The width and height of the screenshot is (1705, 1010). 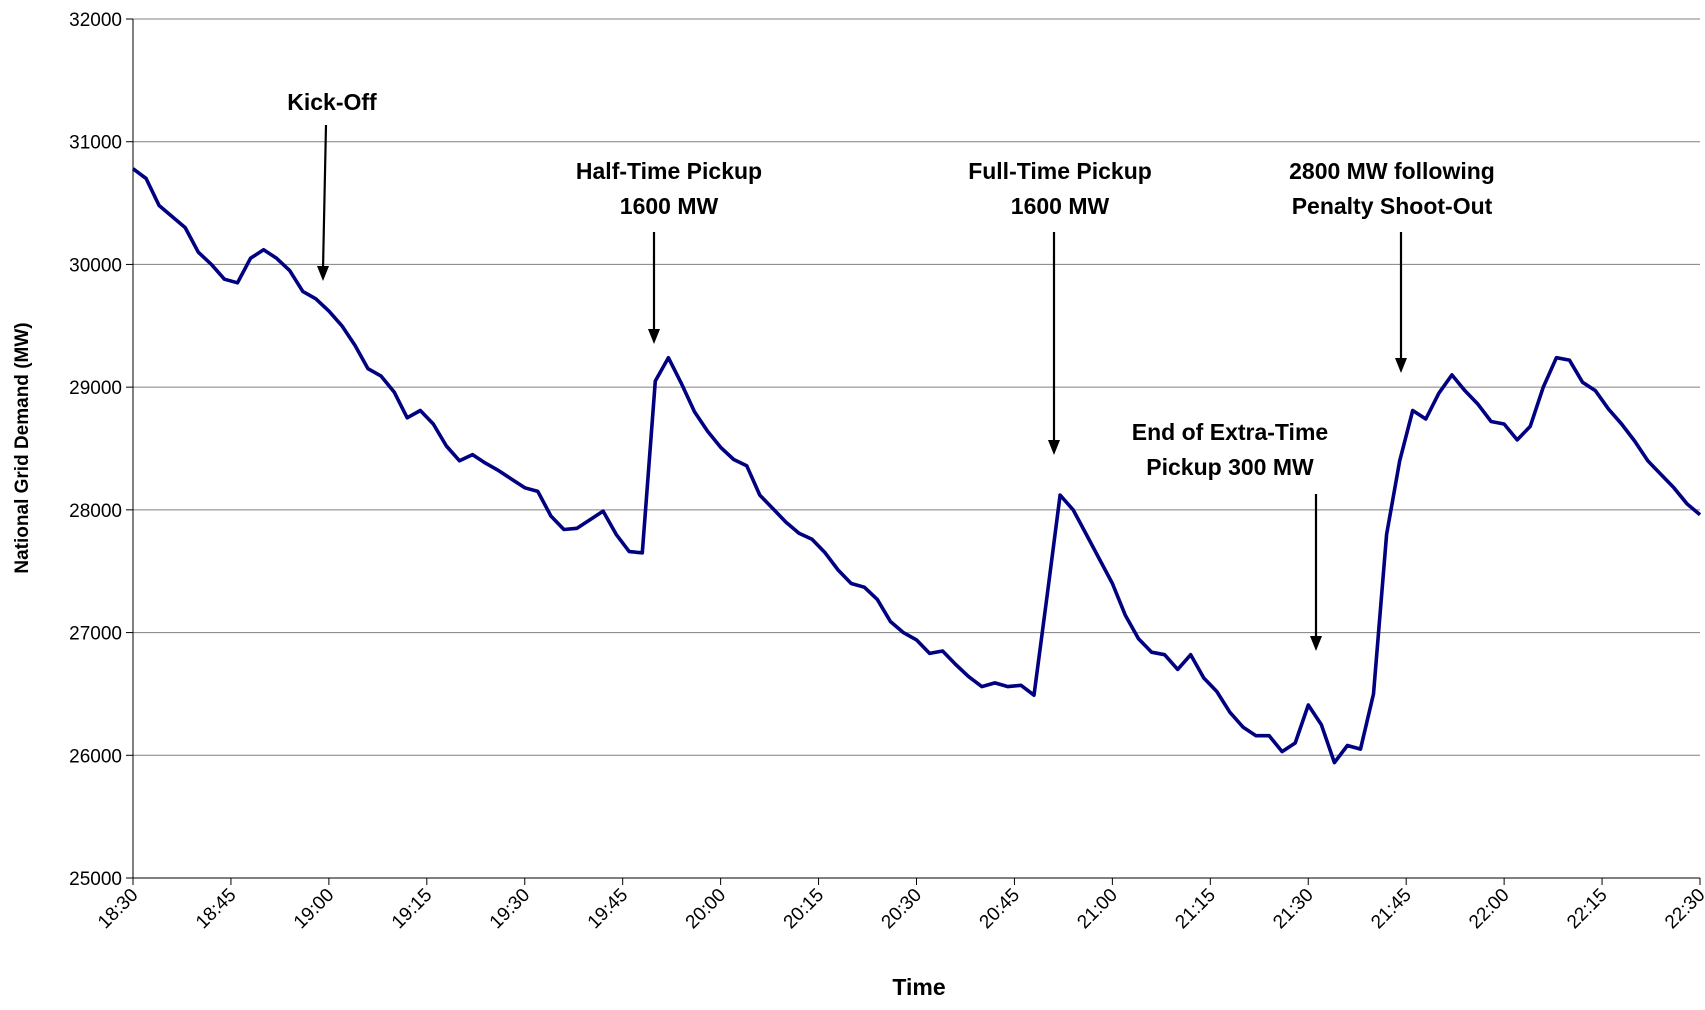 What do you see at coordinates (118, 909) in the screenshot?
I see `x-tick-label: 18:30` at bounding box center [118, 909].